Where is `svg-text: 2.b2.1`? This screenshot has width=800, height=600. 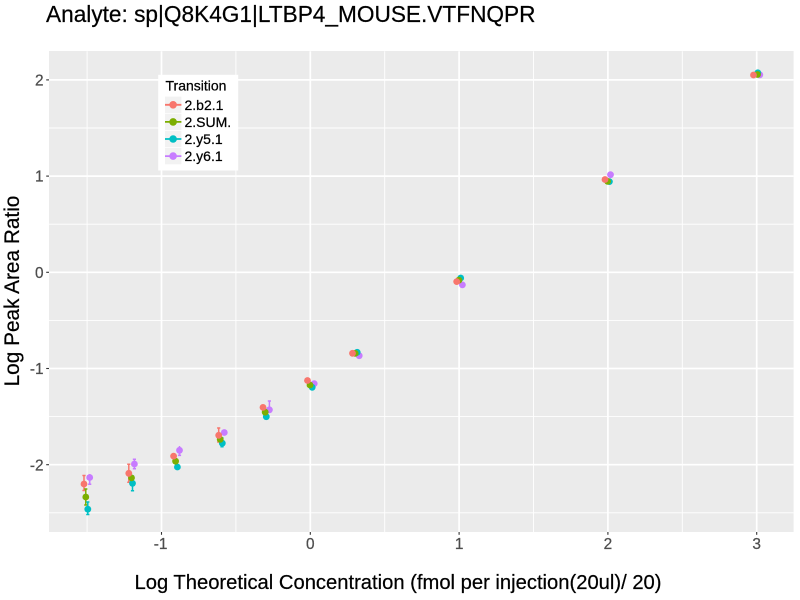
svg-text: 2.b2.1 is located at coordinates (204, 105).